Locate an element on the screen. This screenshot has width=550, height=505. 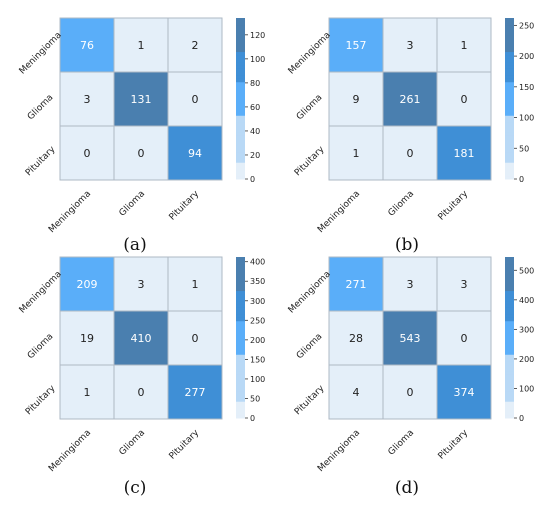
colorbar-tick-label: 250 is located at coordinates (526, 25).